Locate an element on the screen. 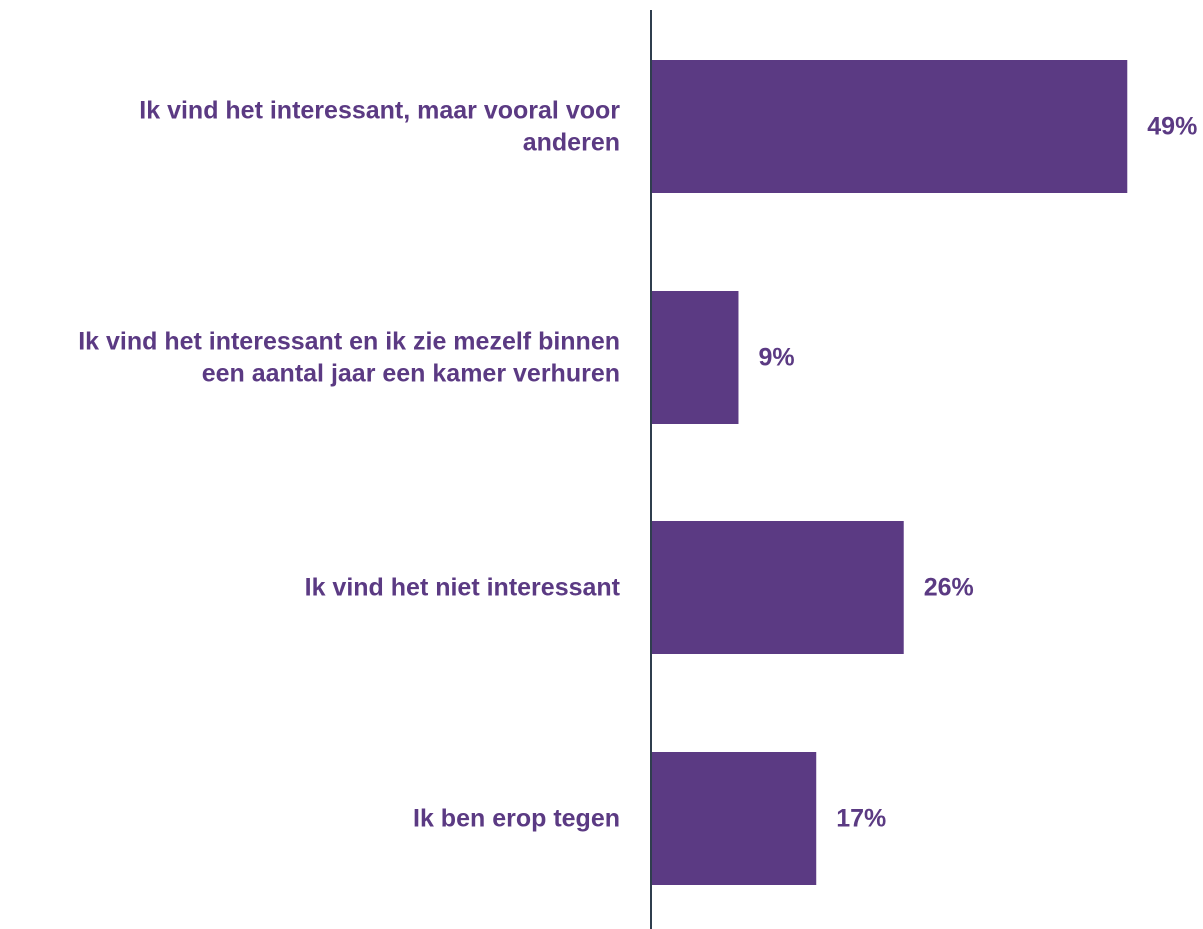 The width and height of the screenshot is (1203, 929). category-label-line: een aantal jaar een kamer verhuren is located at coordinates (411, 374).